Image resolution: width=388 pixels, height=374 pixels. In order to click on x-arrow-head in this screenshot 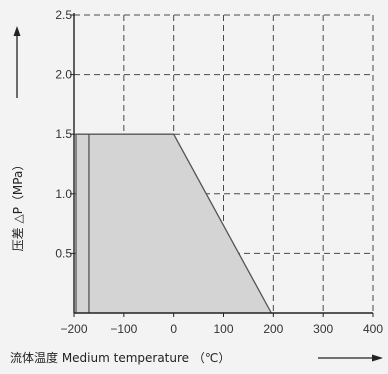, I will do `click(377, 358)`.